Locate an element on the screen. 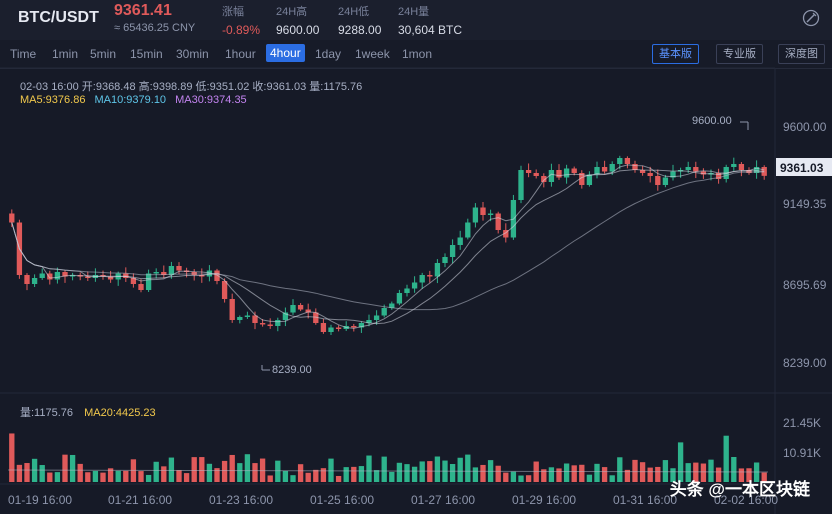  time-axis-label: 01-31 16:00 is located at coordinates (645, 500).